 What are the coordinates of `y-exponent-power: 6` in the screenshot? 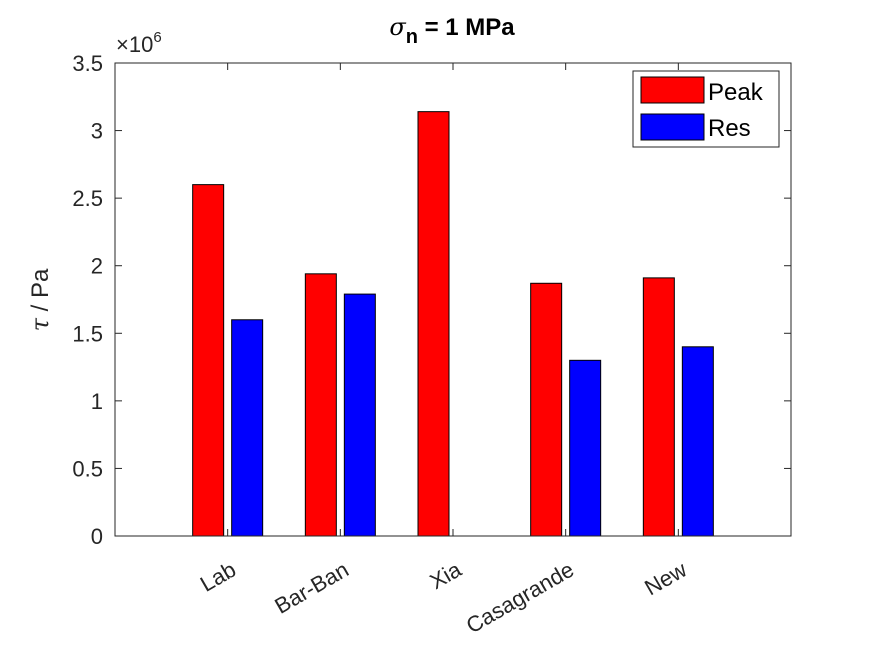 It's located at (157, 37).